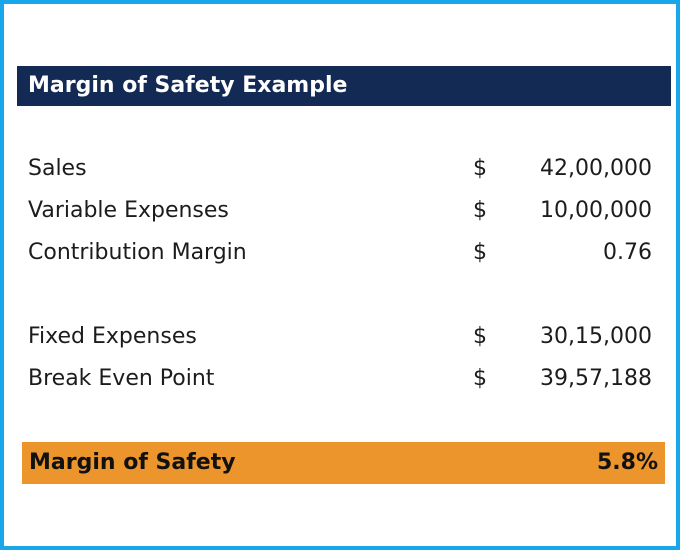 This screenshot has height=550, width=680. Describe the element at coordinates (342, 169) in the screenshot. I see `table-row-sales: Sales $ 42,00,000` at that location.